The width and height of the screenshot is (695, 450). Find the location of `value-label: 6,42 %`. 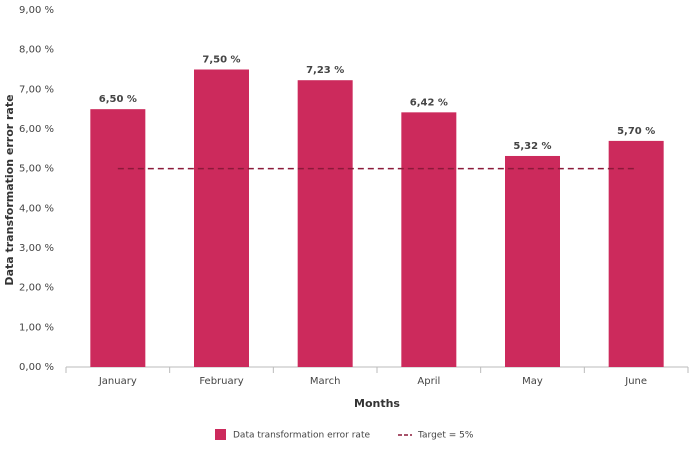

value-label: 6,42 % is located at coordinates (429, 102).